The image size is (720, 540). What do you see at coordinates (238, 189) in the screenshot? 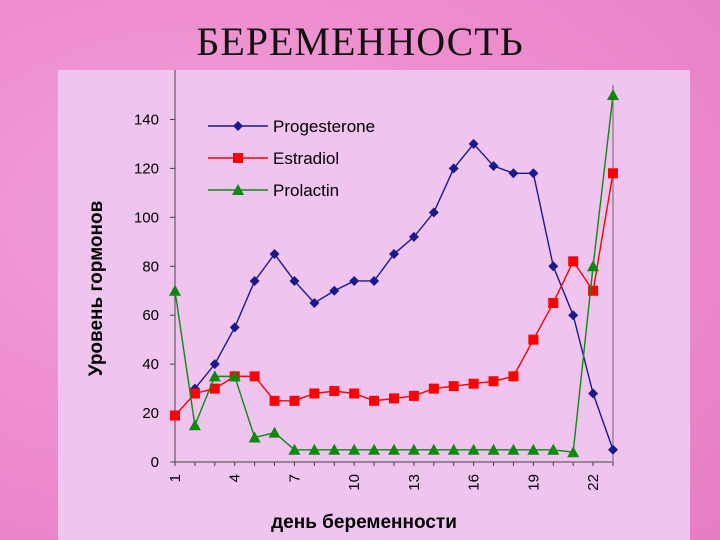
I see `legend-marker-prolactin` at bounding box center [238, 189].